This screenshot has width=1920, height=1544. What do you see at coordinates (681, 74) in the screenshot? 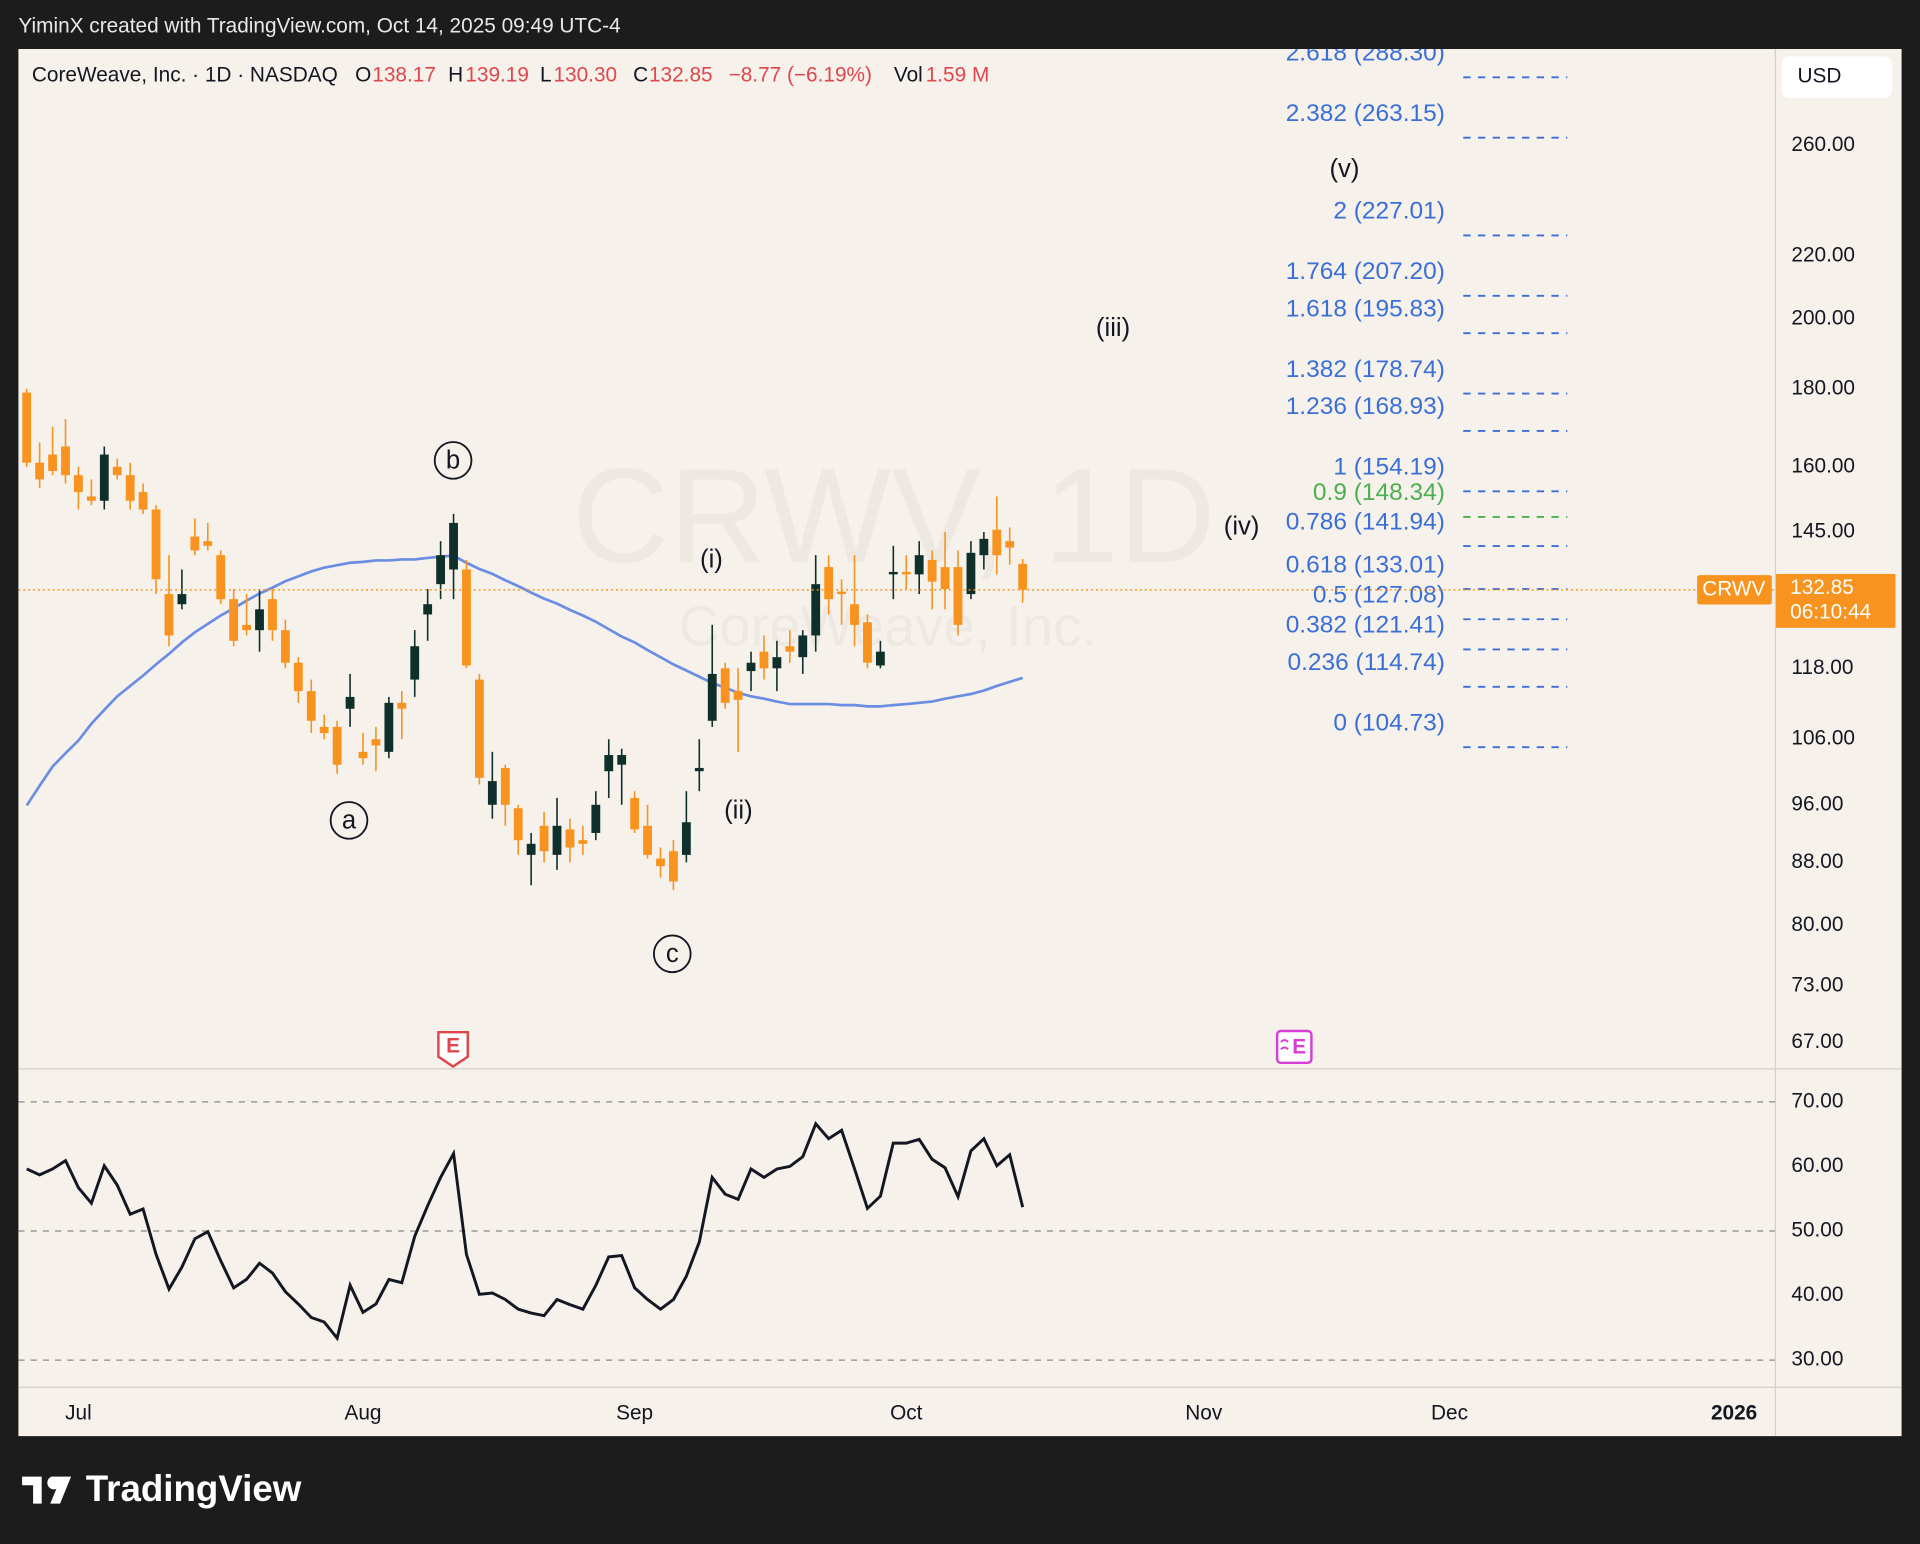
I see `legend-value: 132.85` at bounding box center [681, 74].